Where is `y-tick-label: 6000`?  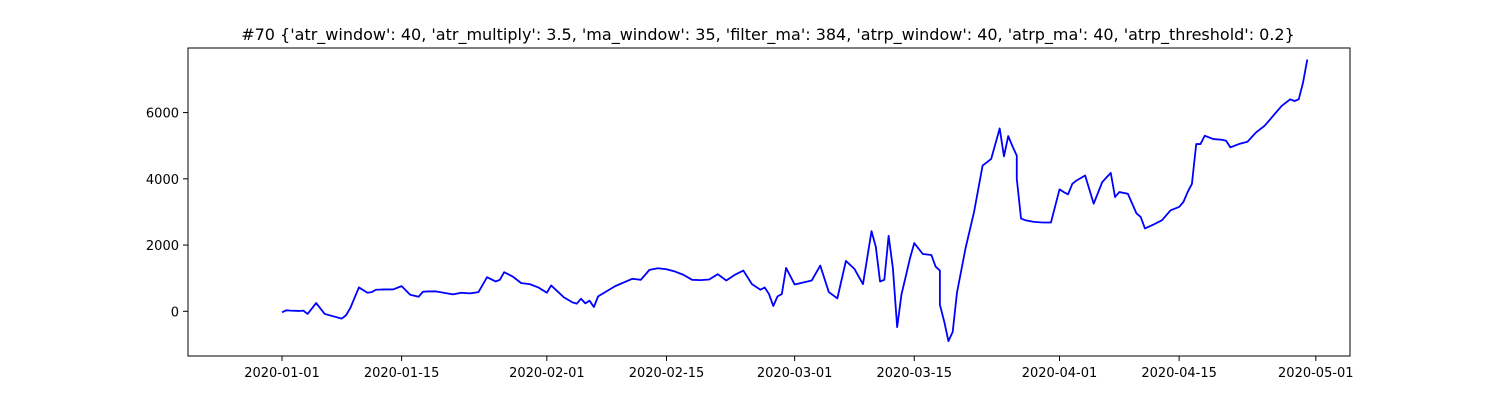
y-tick-label: 6000 is located at coordinates (162, 114).